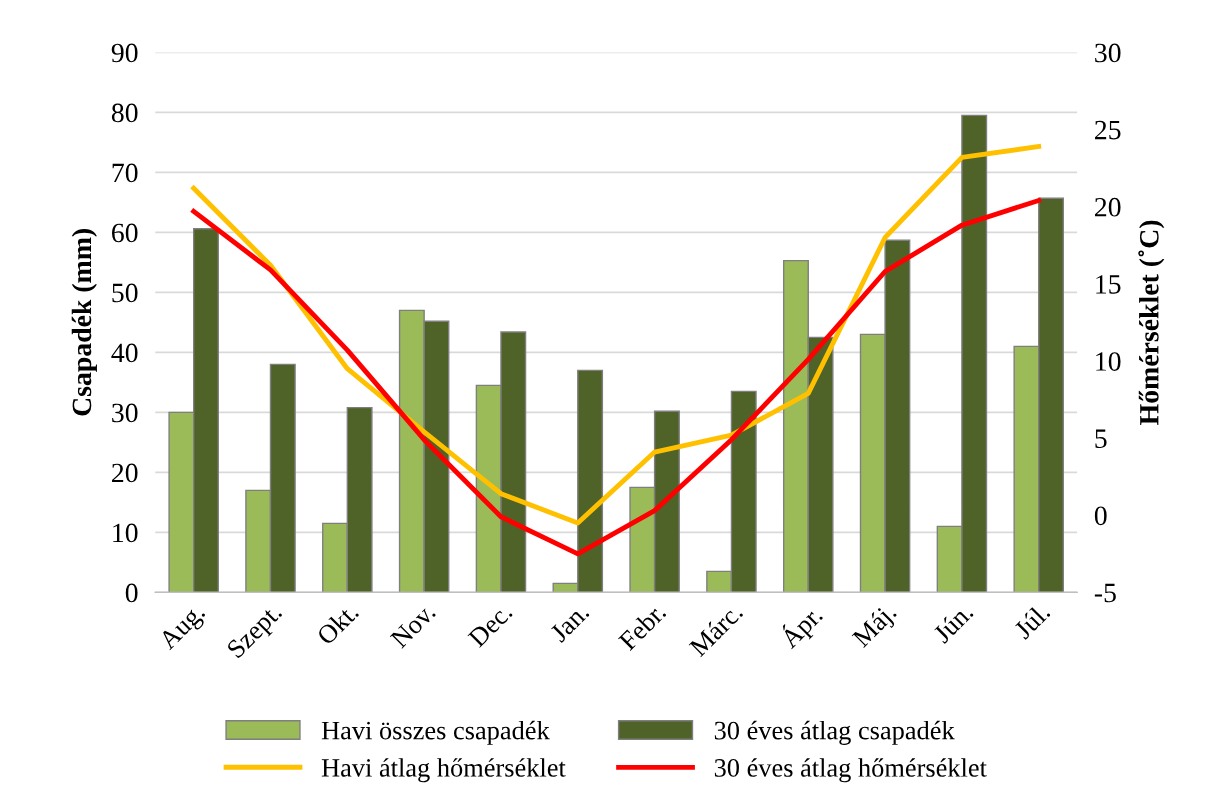 This screenshot has height=806, width=1213. What do you see at coordinates (124, 53) in the screenshot?
I see `y-tick-label: 90` at bounding box center [124, 53].